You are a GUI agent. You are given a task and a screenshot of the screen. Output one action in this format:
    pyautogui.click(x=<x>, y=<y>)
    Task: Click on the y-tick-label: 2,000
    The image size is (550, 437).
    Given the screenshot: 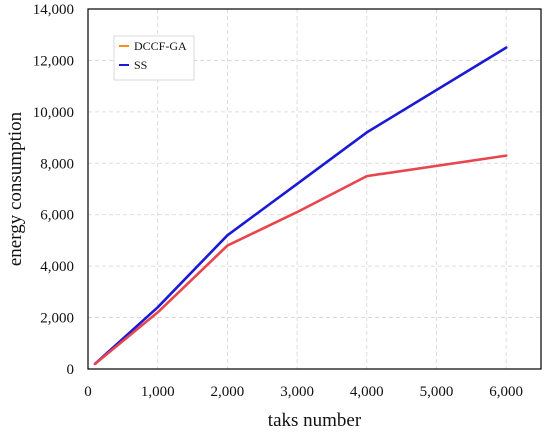 What is the action you would take?
    pyautogui.click(x=57, y=319)
    